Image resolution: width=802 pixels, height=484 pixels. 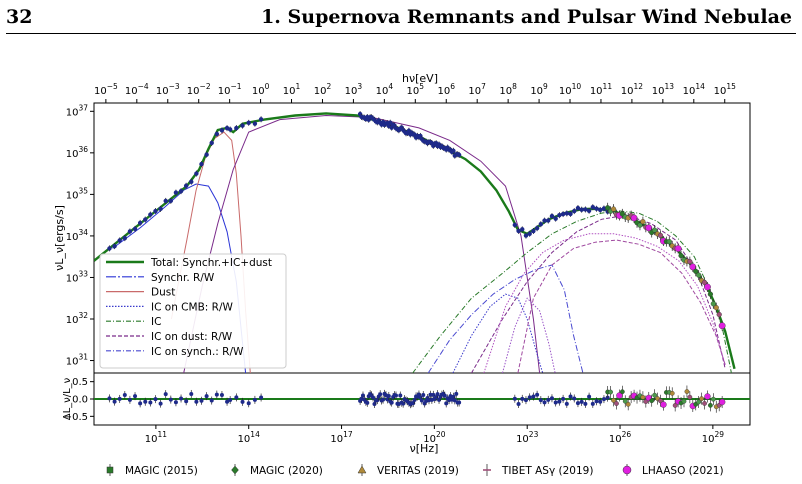 What do you see at coordinates (77, 193) in the screenshot?
I see `y-tick-label: 1035` at bounding box center [77, 193].